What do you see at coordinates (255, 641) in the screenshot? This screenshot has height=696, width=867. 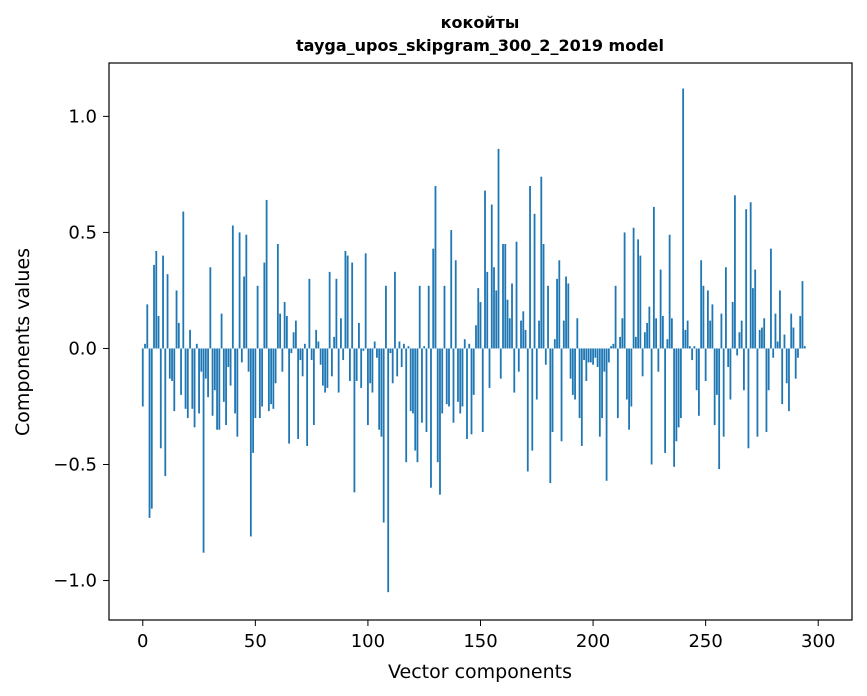 I see `x-tick-label: 50` at bounding box center [255, 641].